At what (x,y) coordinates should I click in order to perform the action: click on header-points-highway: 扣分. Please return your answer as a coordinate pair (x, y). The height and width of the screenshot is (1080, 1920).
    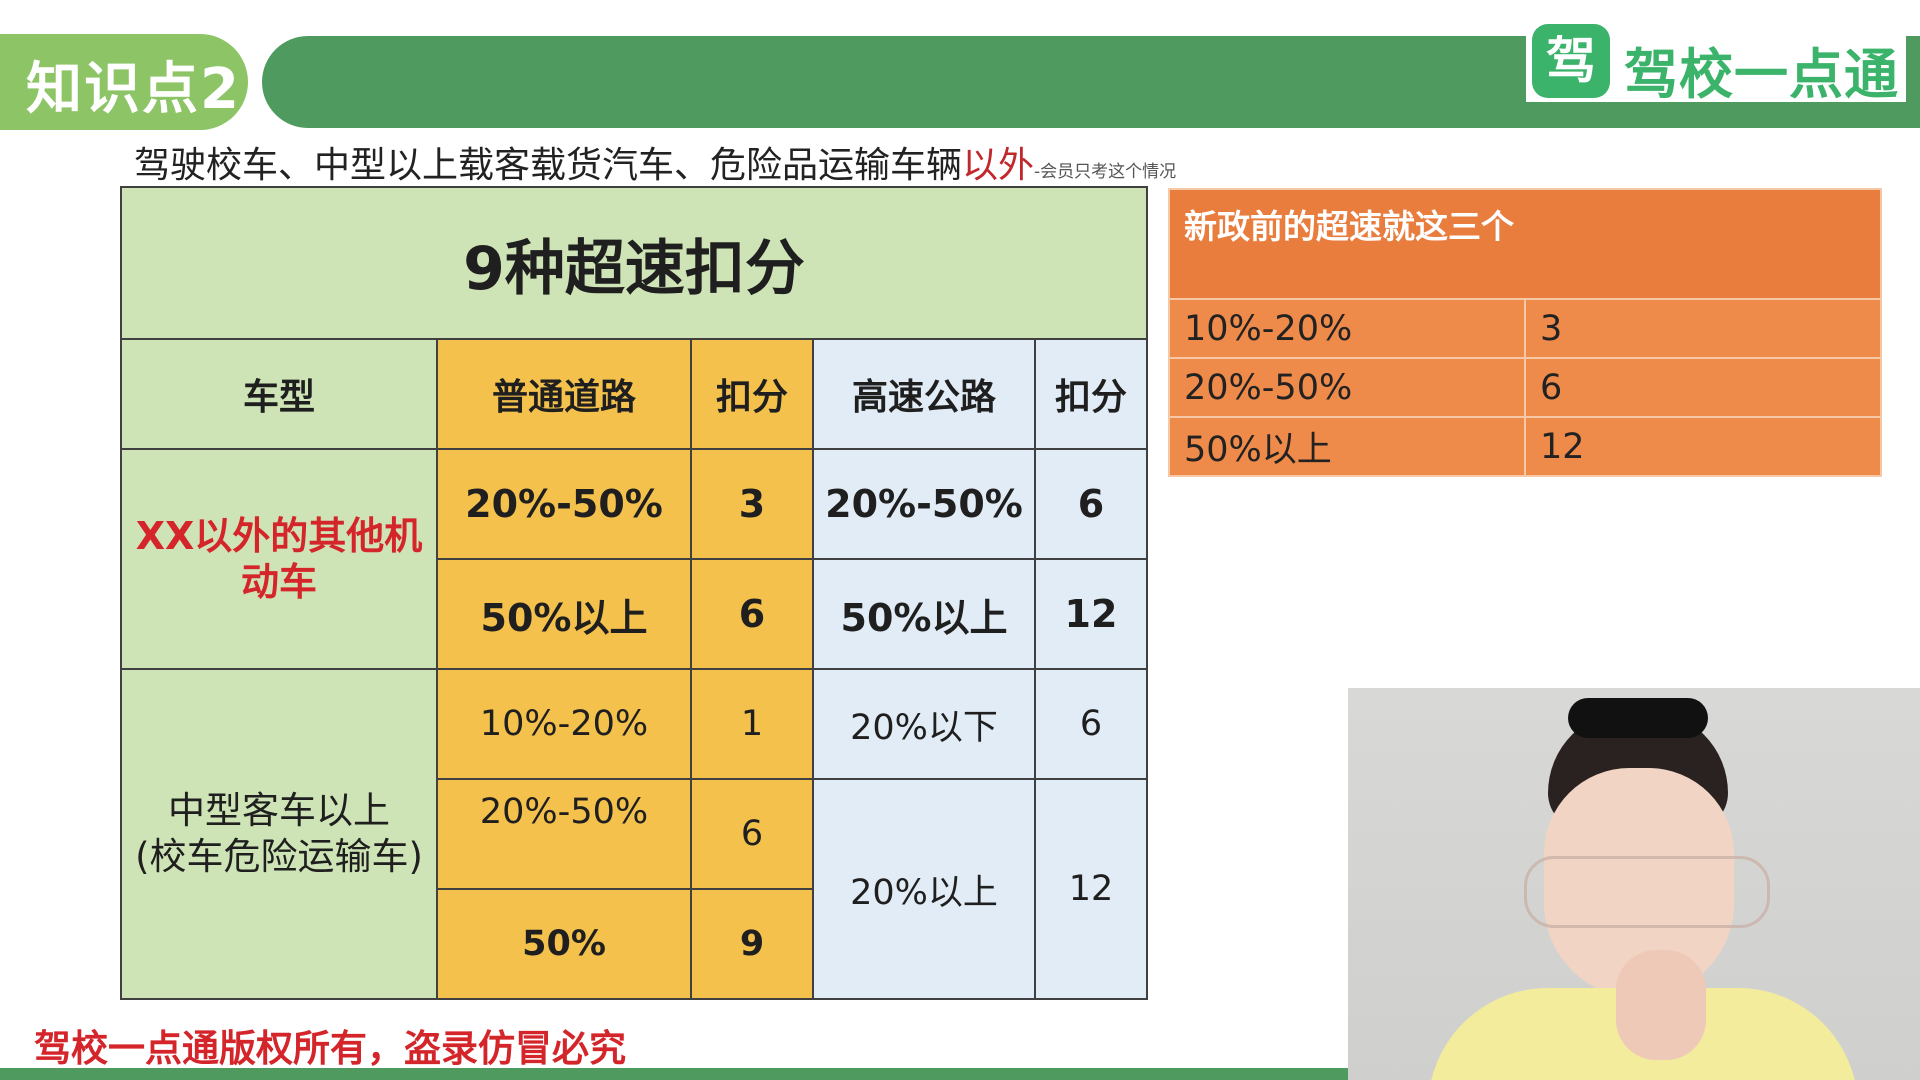
    Looking at the image, I should click on (1091, 394).